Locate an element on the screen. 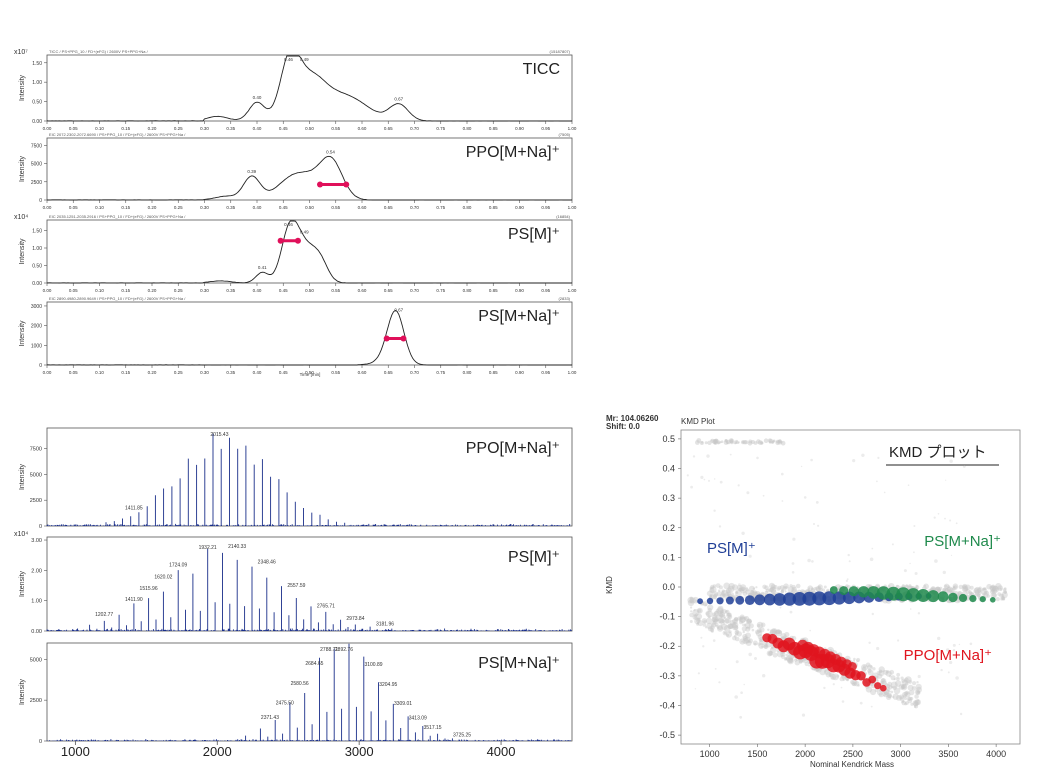 This screenshot has height=784, width=1047. chromatogram-x-tick-label: 0.25 is located at coordinates (178, 290).